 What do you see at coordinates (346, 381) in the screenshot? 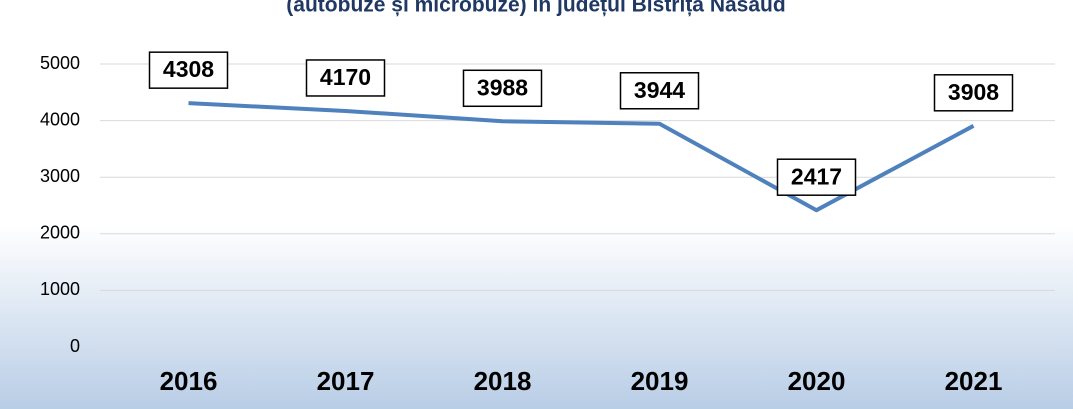
I see `x-tick-label: 2017` at bounding box center [346, 381].